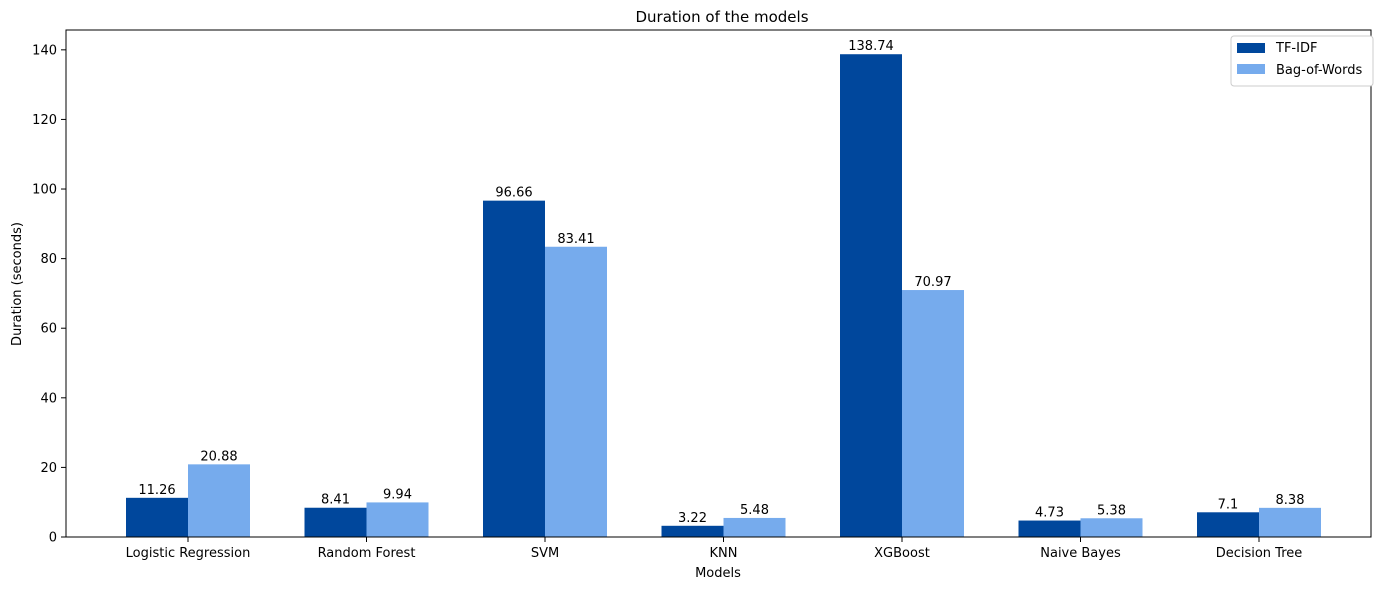  Describe the element at coordinates (367, 553) in the screenshot. I see `x-tick-label-random-forest: Random Forest` at that location.